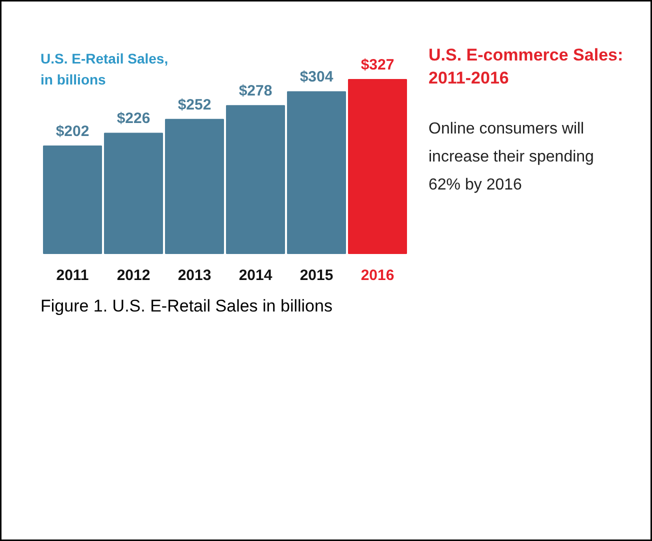 The width and height of the screenshot is (652, 541). Describe the element at coordinates (72, 275) in the screenshot. I see `x-tick-label: 2011` at that location.